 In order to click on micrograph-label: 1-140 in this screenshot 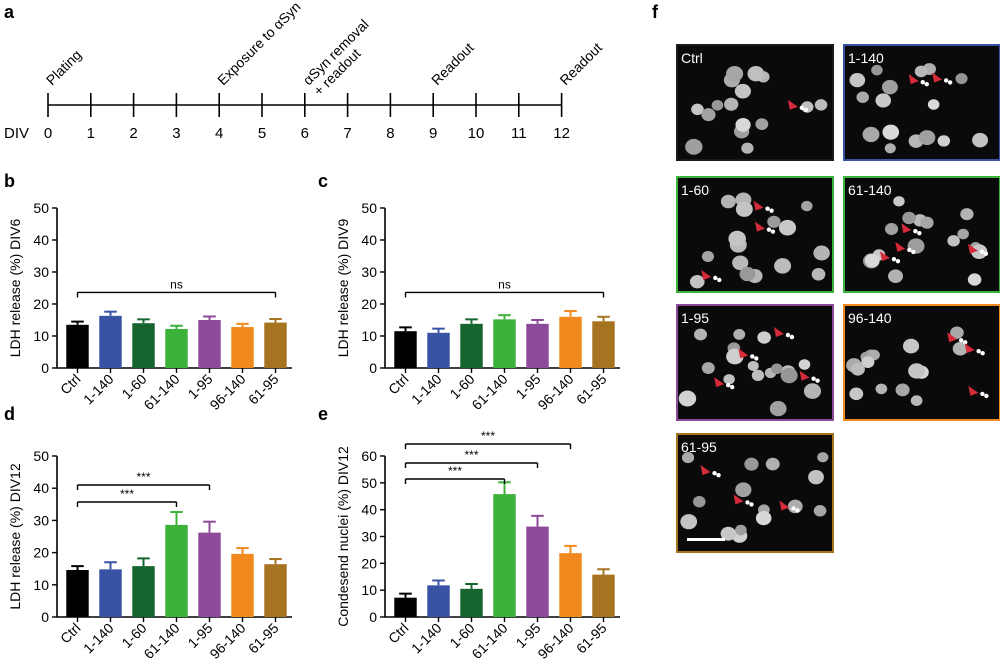, I will do `click(866, 58)`.